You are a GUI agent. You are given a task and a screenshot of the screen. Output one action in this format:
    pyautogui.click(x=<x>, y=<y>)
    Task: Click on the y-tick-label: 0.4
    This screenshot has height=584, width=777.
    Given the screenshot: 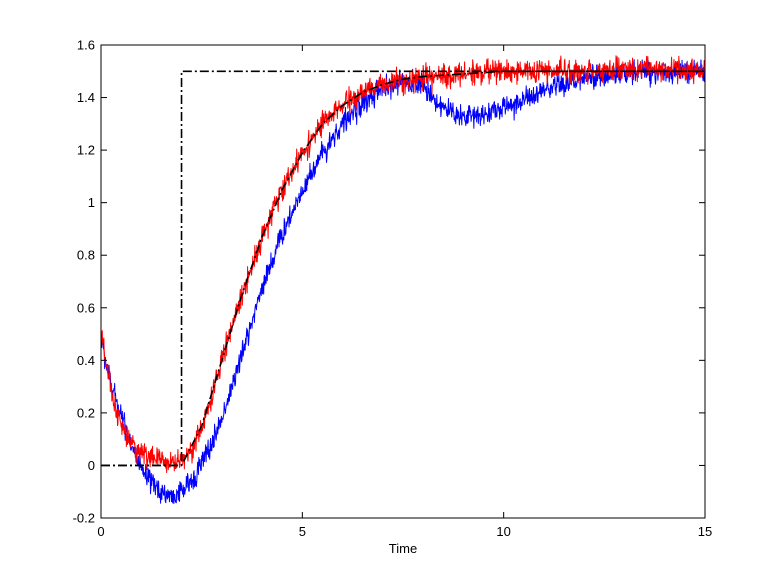 What is the action you would take?
    pyautogui.click(x=86, y=360)
    